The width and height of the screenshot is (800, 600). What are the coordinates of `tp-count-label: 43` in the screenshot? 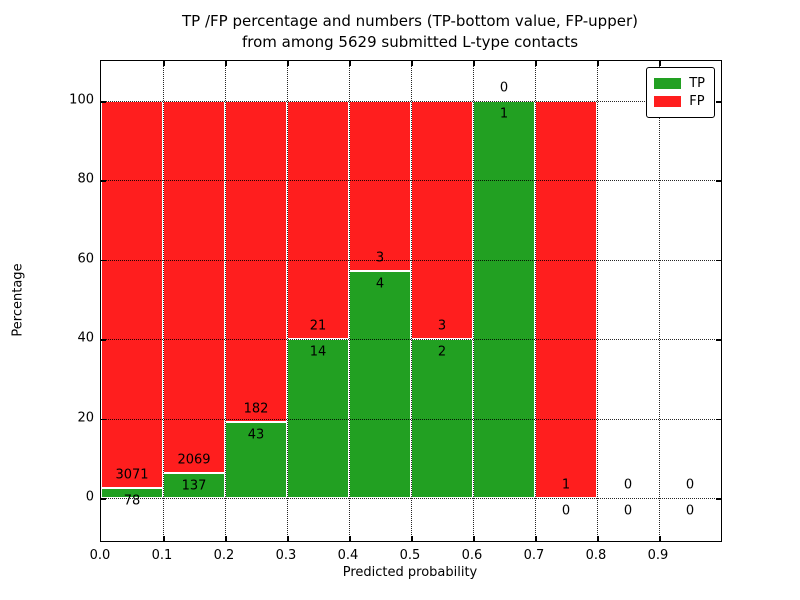 It's located at (256, 435).